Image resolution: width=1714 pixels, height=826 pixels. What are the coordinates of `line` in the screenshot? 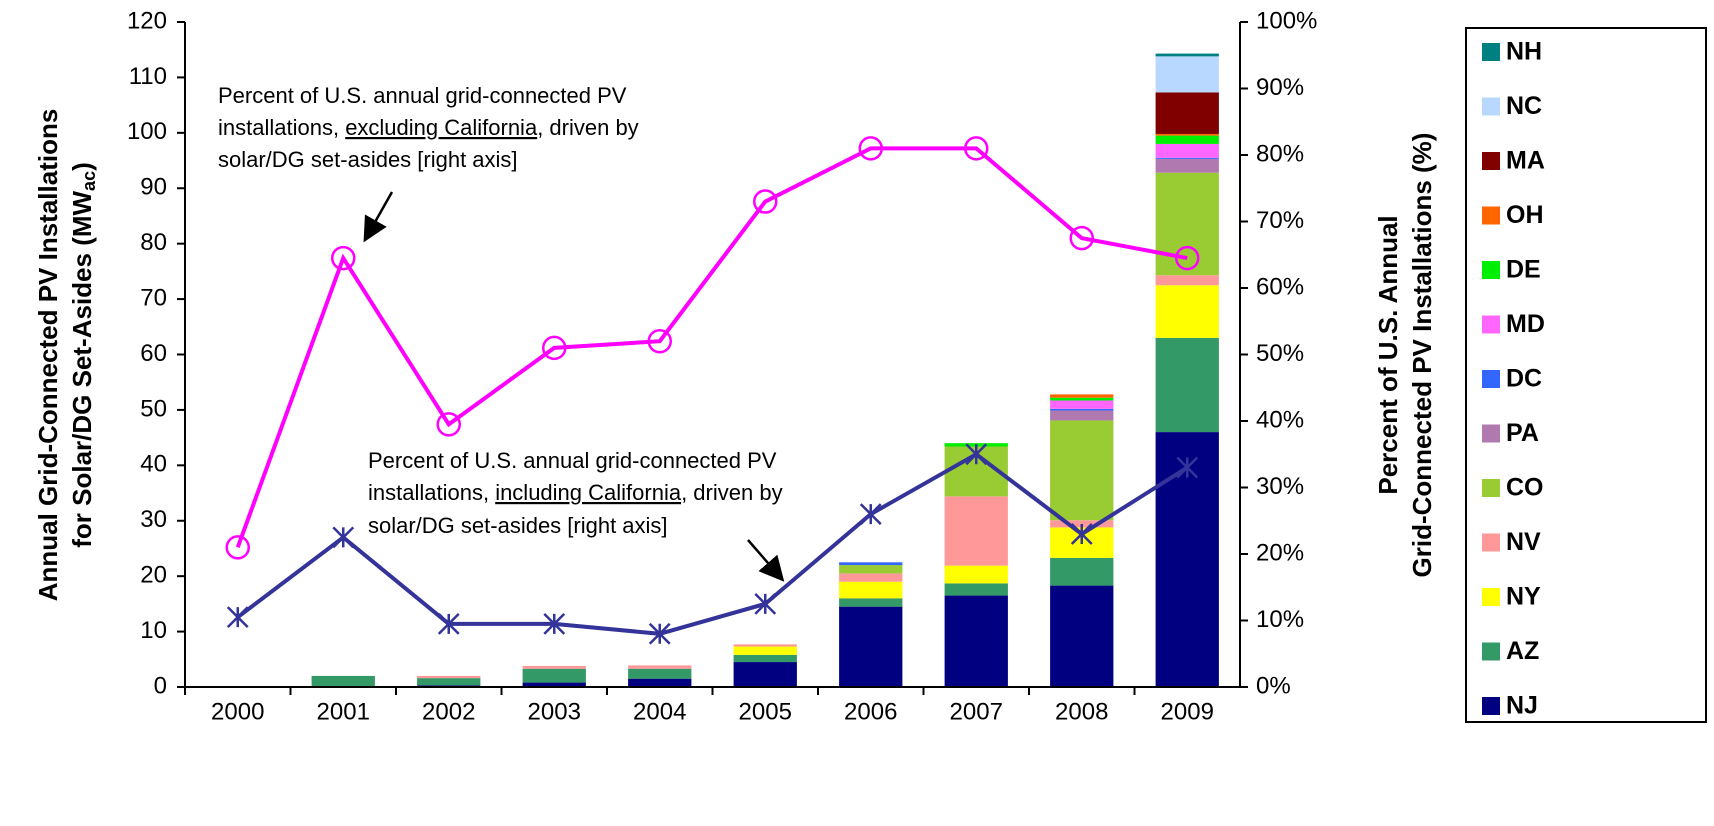 It's located at (712, 543).